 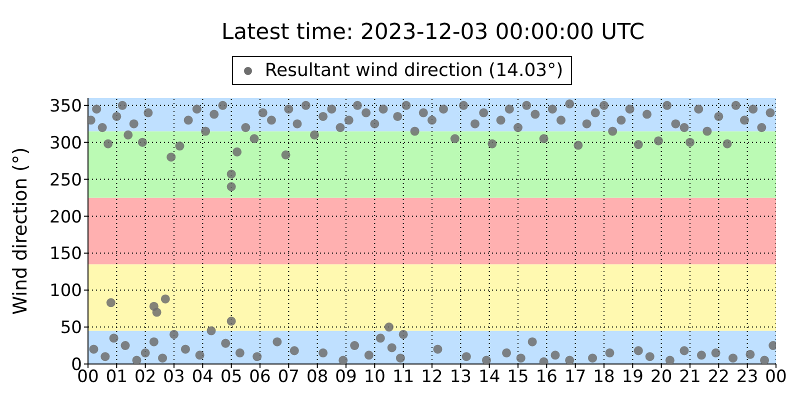 I want to click on y-tick-label: 350, so click(x=66, y=106).